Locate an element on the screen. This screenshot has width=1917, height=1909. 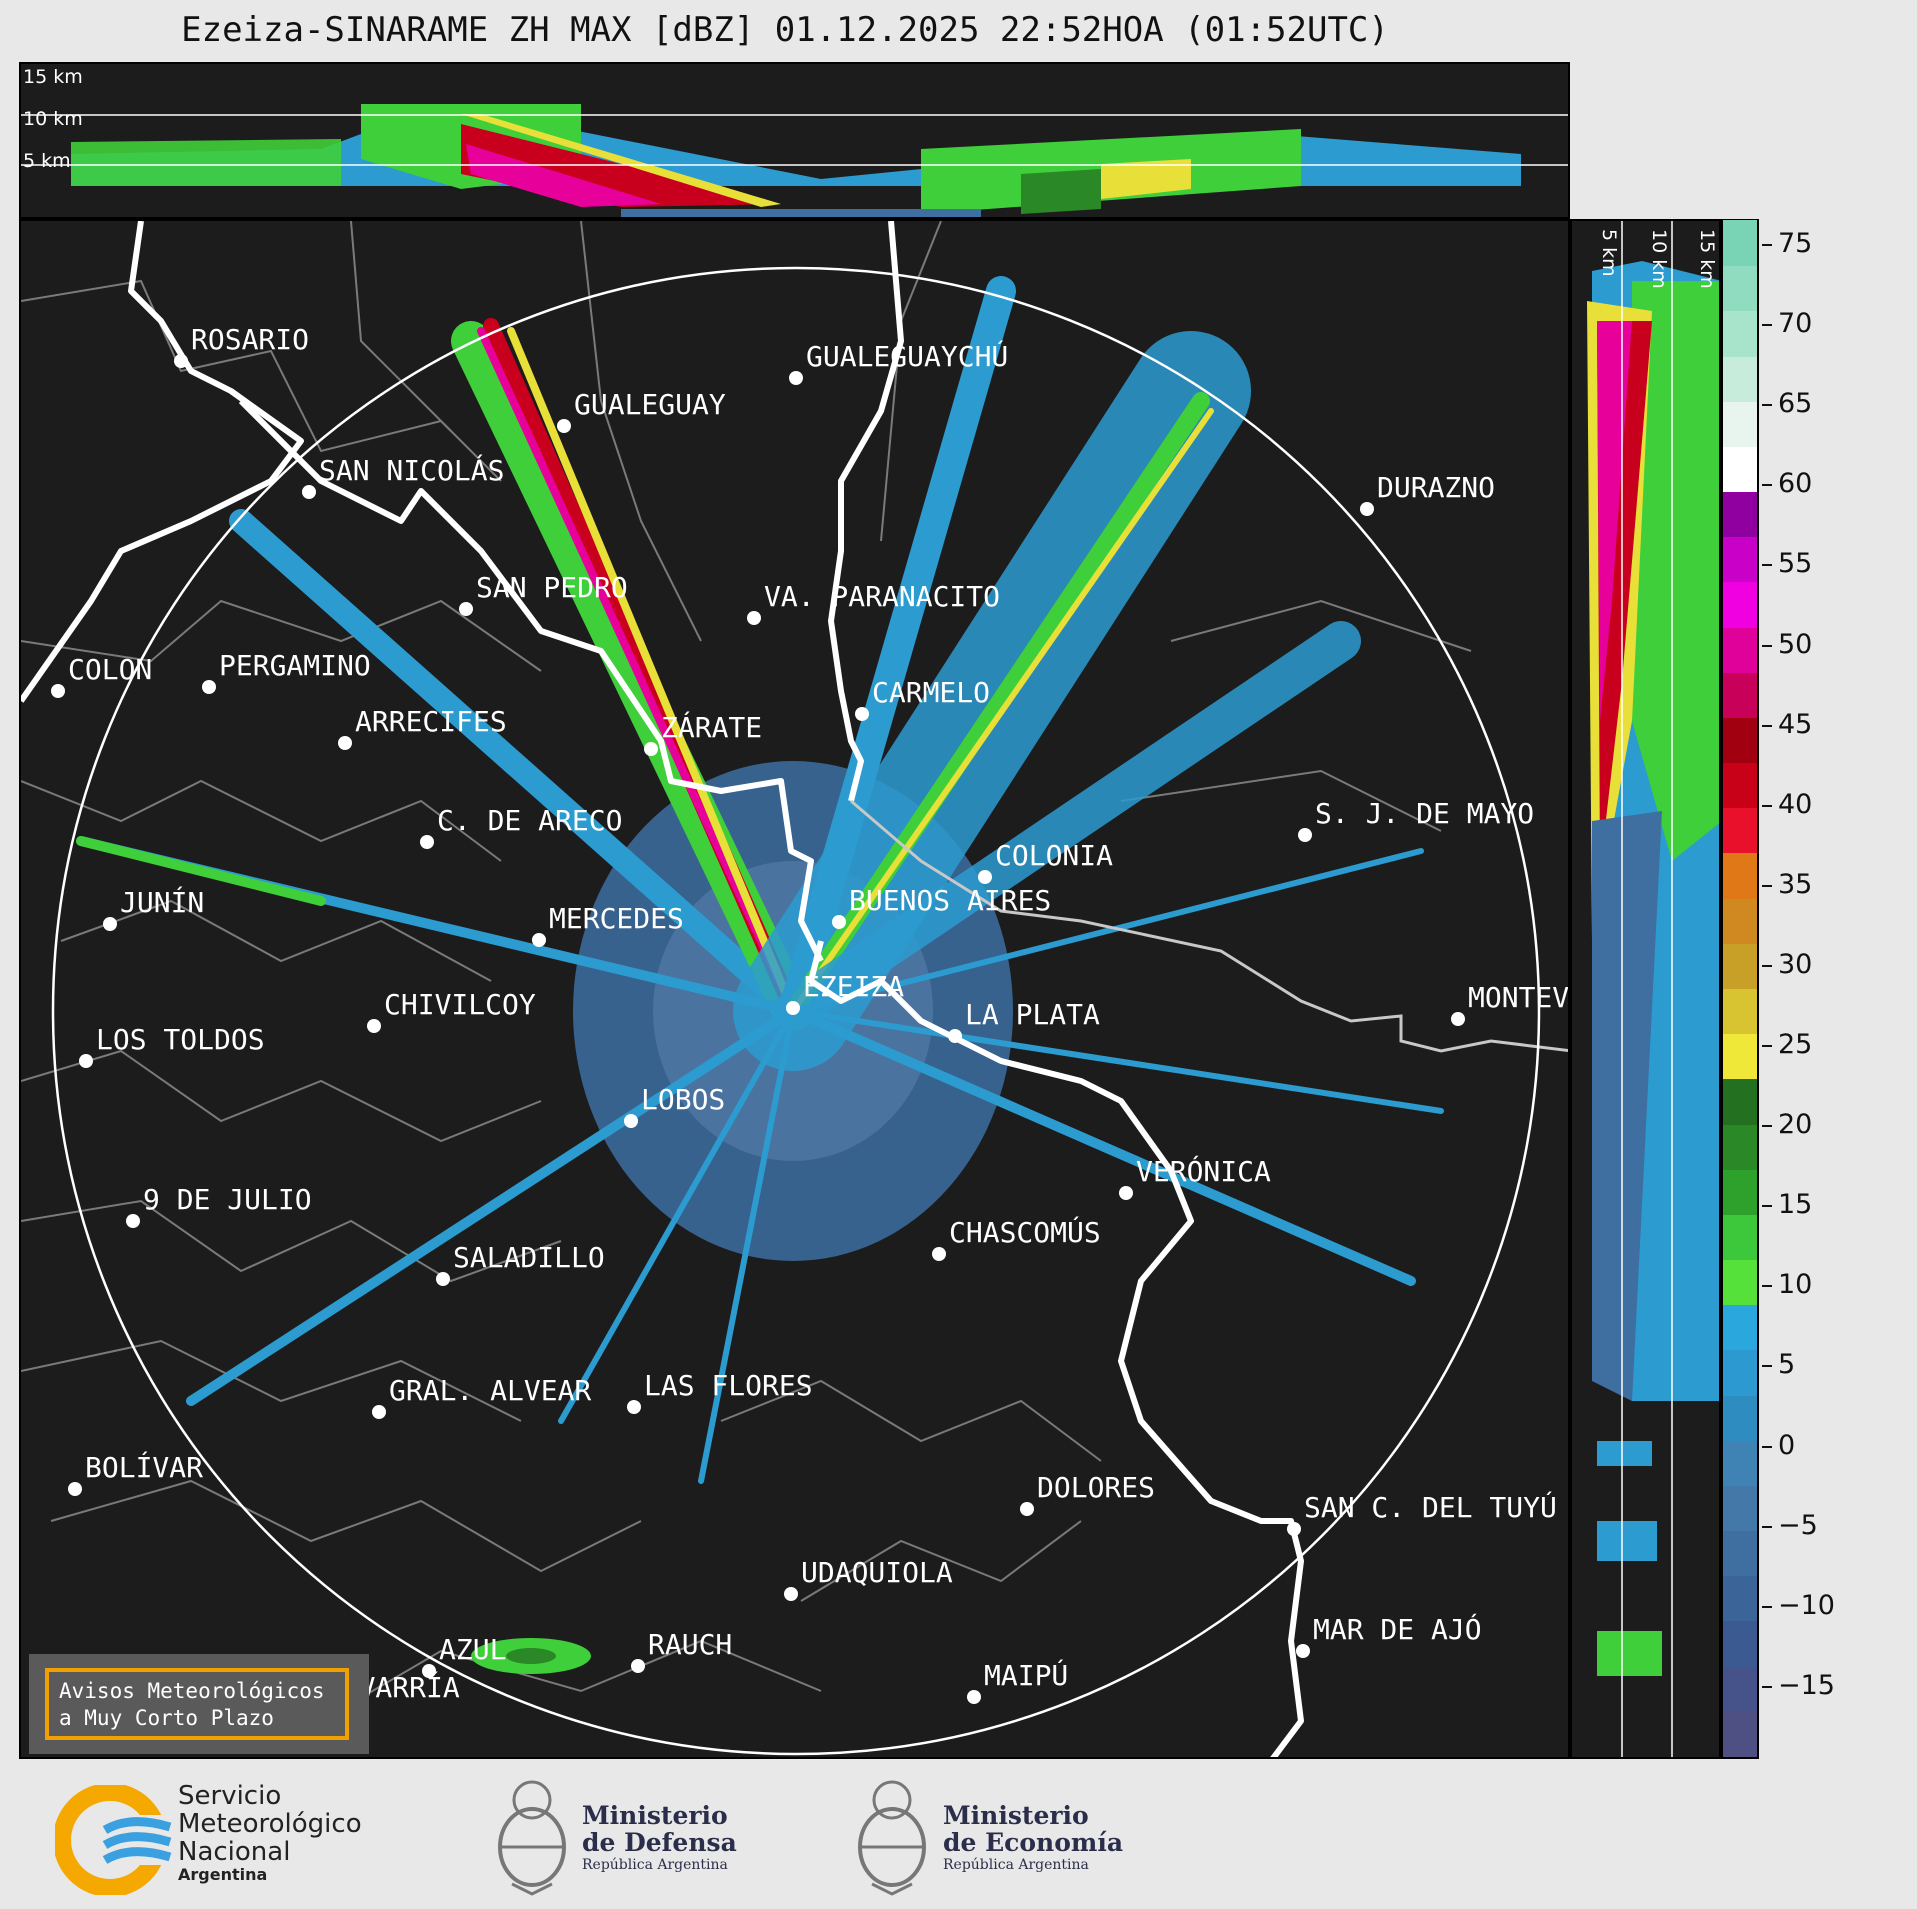
side-5km-label: 5 km is located at coordinates (1609, 253).